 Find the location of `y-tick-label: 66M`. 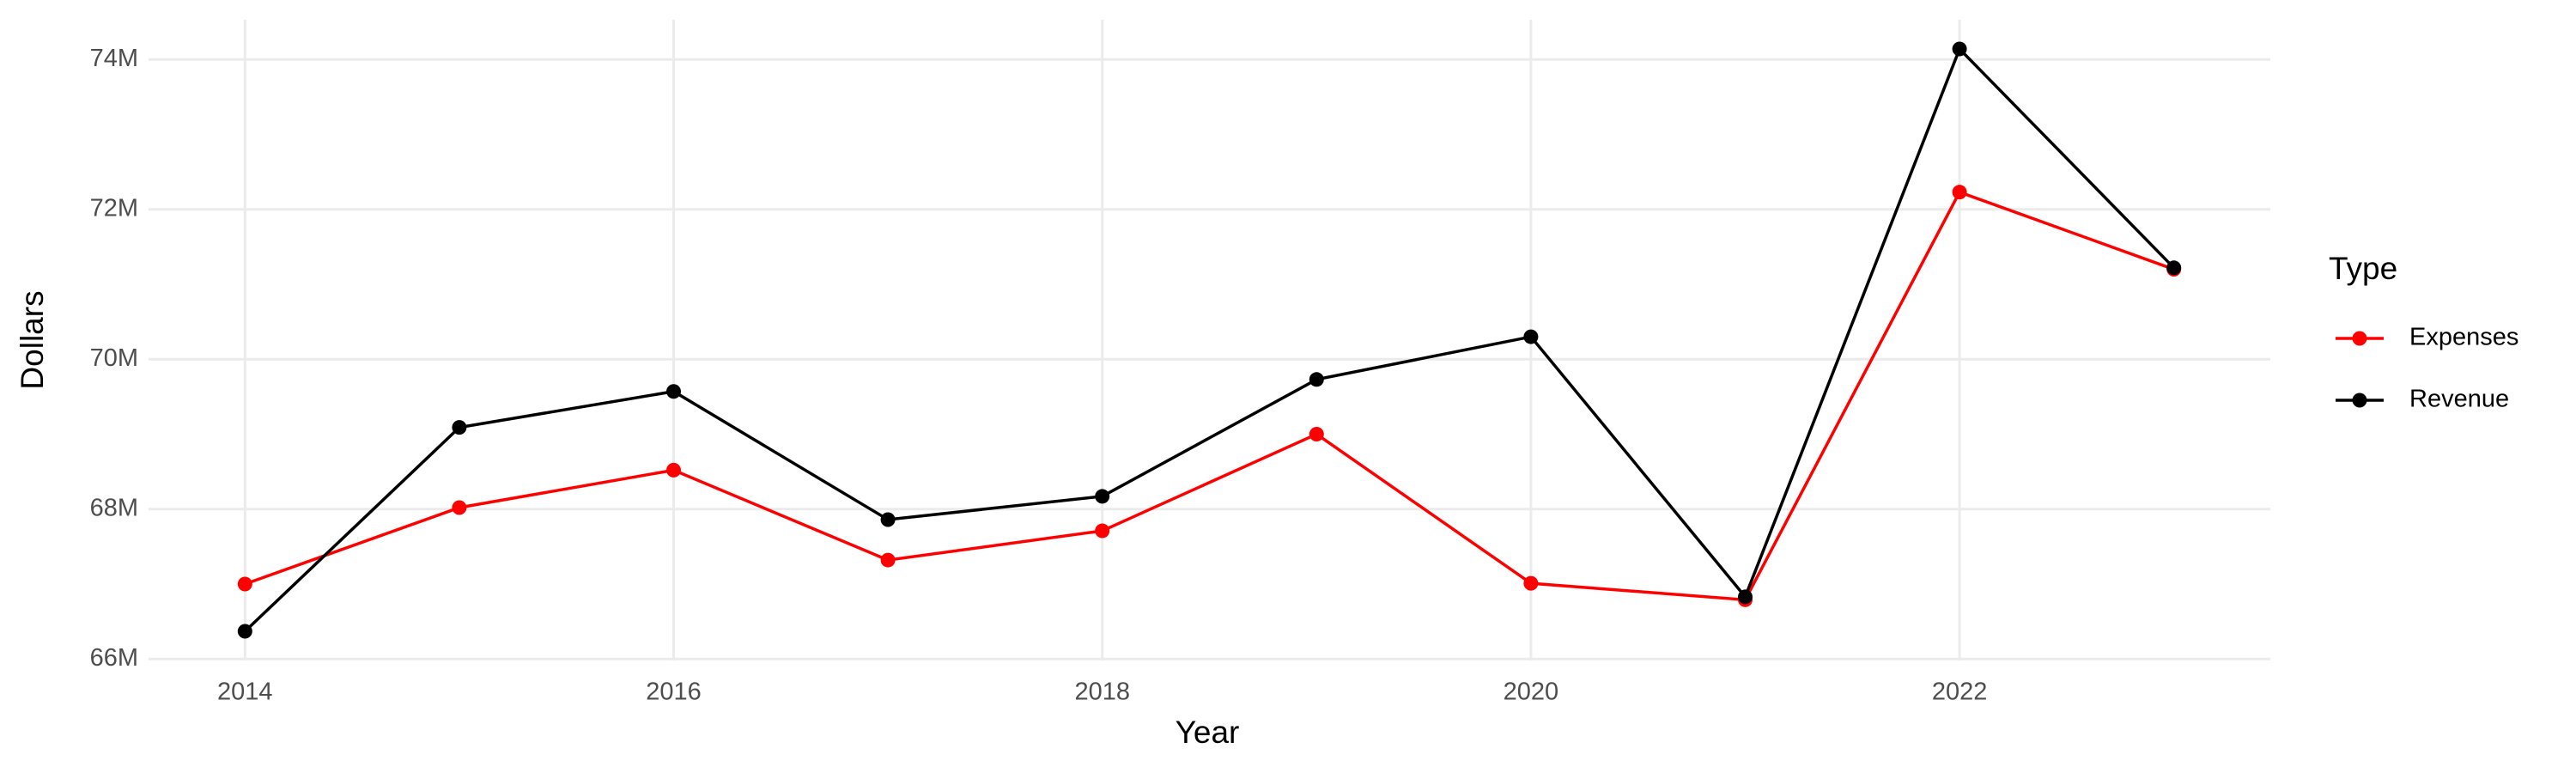

y-tick-label: 66M is located at coordinates (114, 658).